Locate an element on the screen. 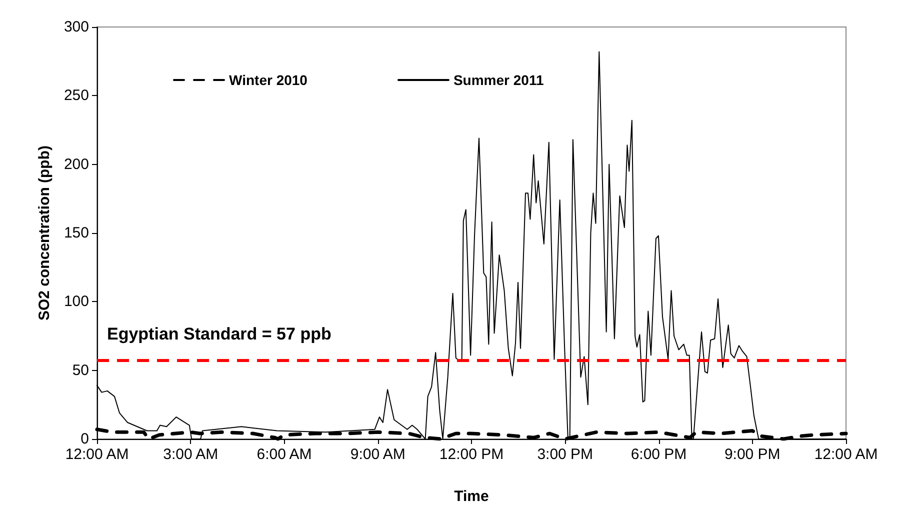 The image size is (902, 529). y-tick-label: 0 is located at coordinates (84, 439).